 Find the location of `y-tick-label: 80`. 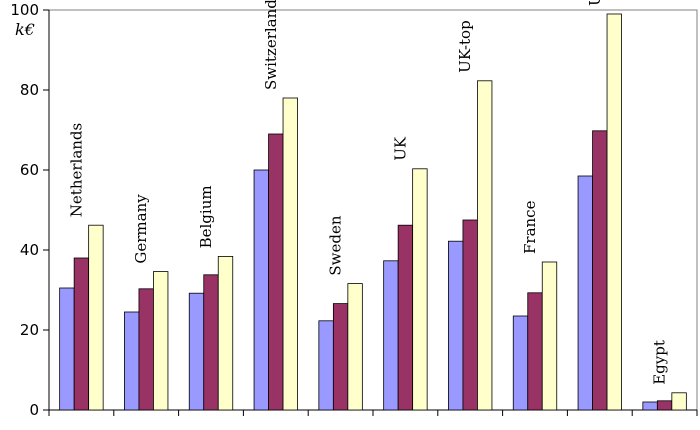

y-tick-label: 80 is located at coordinates (29, 90).